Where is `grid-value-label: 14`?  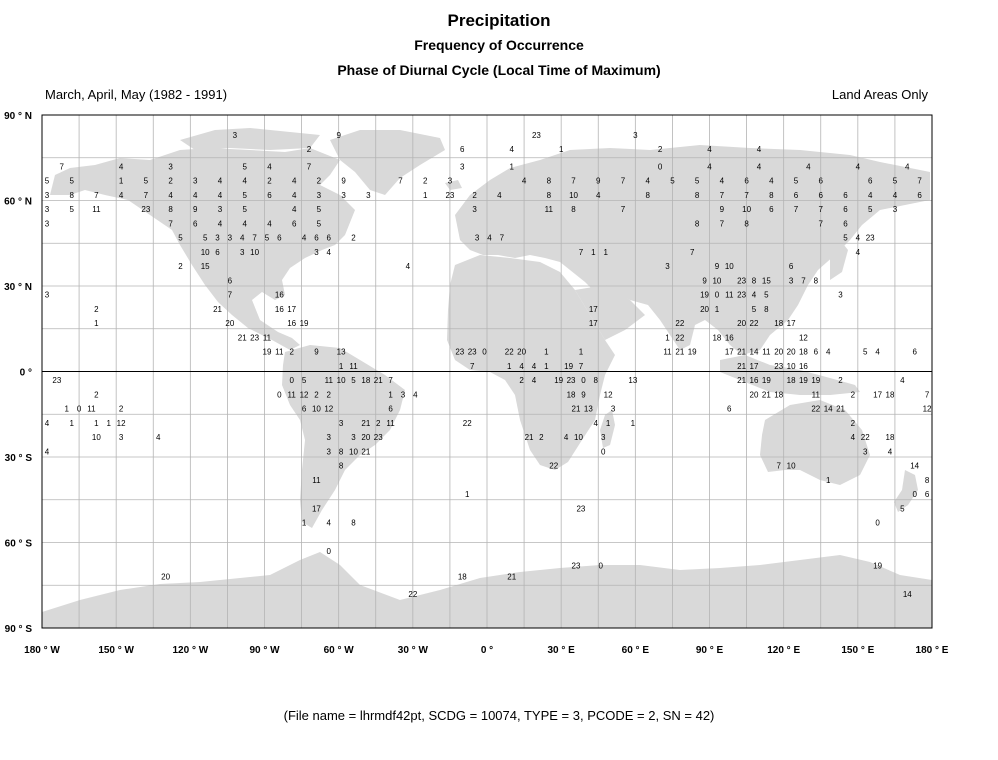
grid-value-label: 14 is located at coordinates (907, 594).